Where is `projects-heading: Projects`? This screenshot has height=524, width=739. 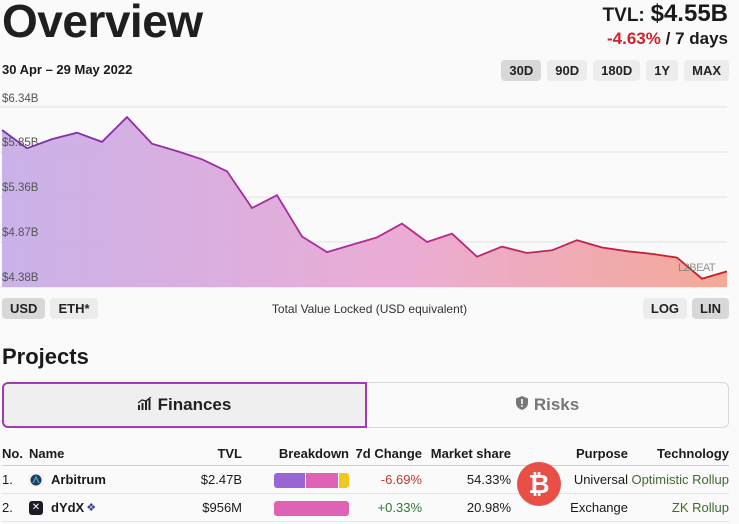 projects-heading: Projects is located at coordinates (45, 356).